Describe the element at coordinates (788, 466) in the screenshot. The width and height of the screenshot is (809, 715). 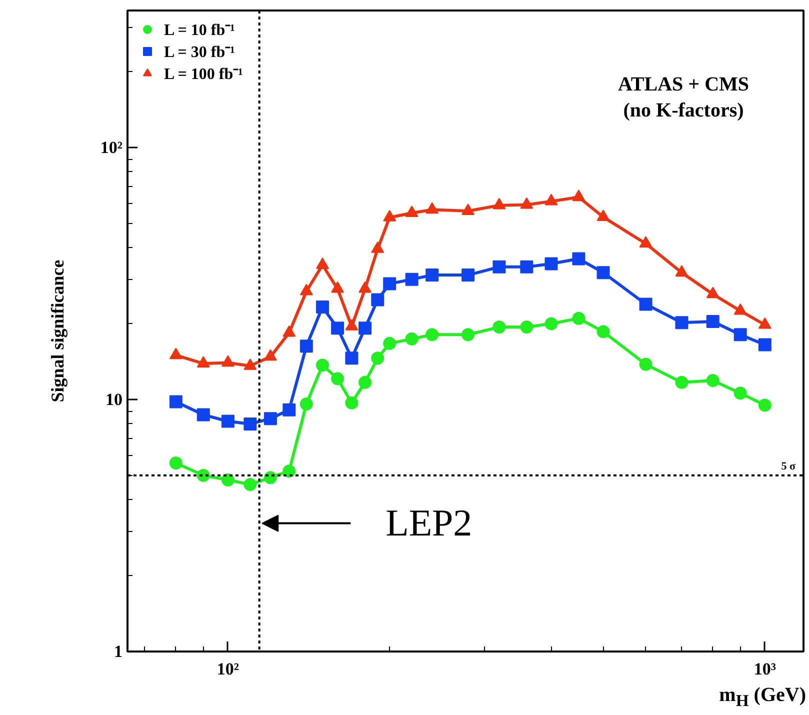
I see `ref-line-label: 5 σ` at that location.